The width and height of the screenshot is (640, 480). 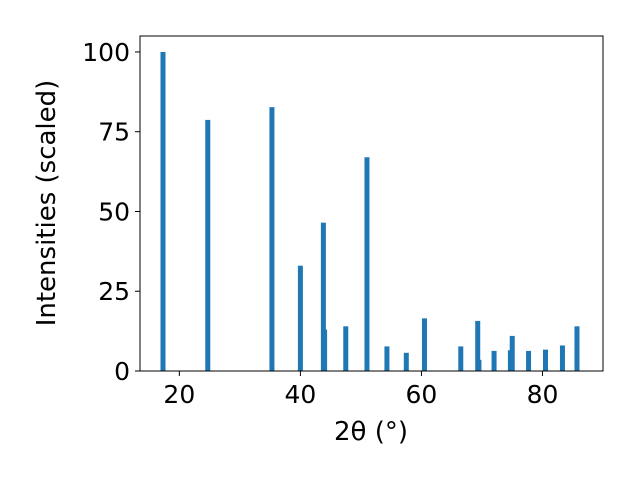 I want to click on y-tick-label: 0, so click(x=122, y=371).